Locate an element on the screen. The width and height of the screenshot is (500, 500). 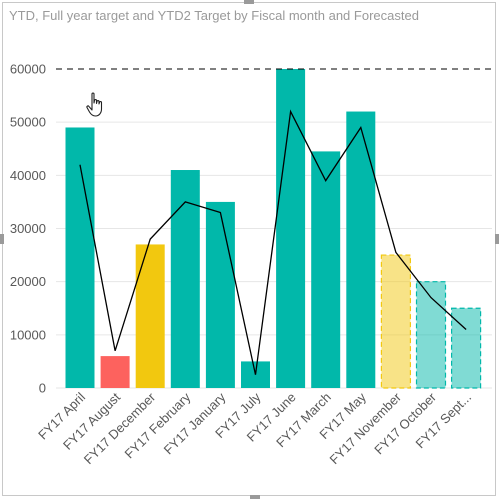
resize-handle-bottom is located at coordinates (255, 497).